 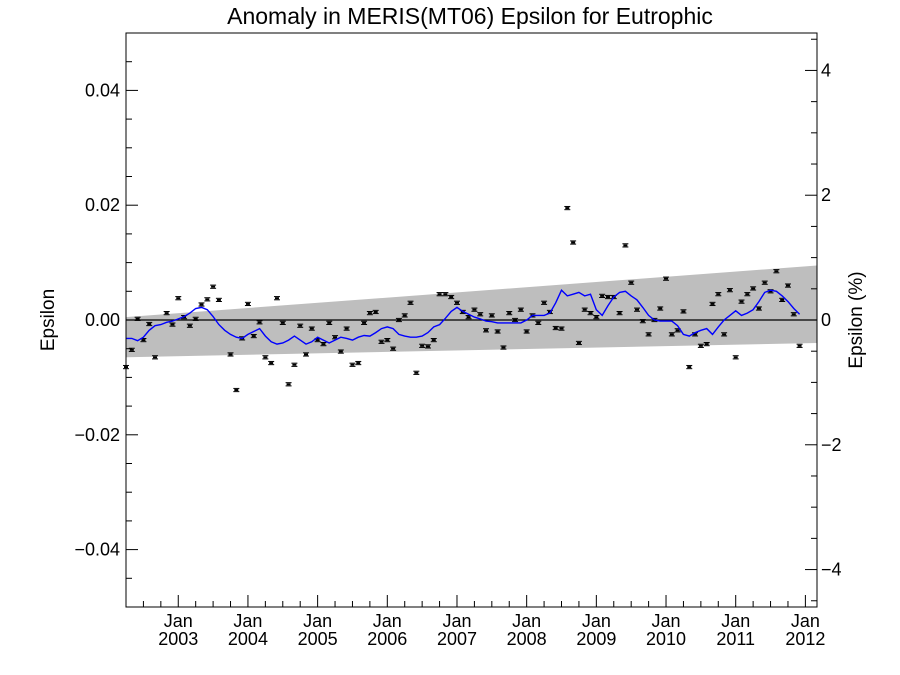 What do you see at coordinates (457, 639) in the screenshot?
I see `x-tick-label-year: 2007` at bounding box center [457, 639].